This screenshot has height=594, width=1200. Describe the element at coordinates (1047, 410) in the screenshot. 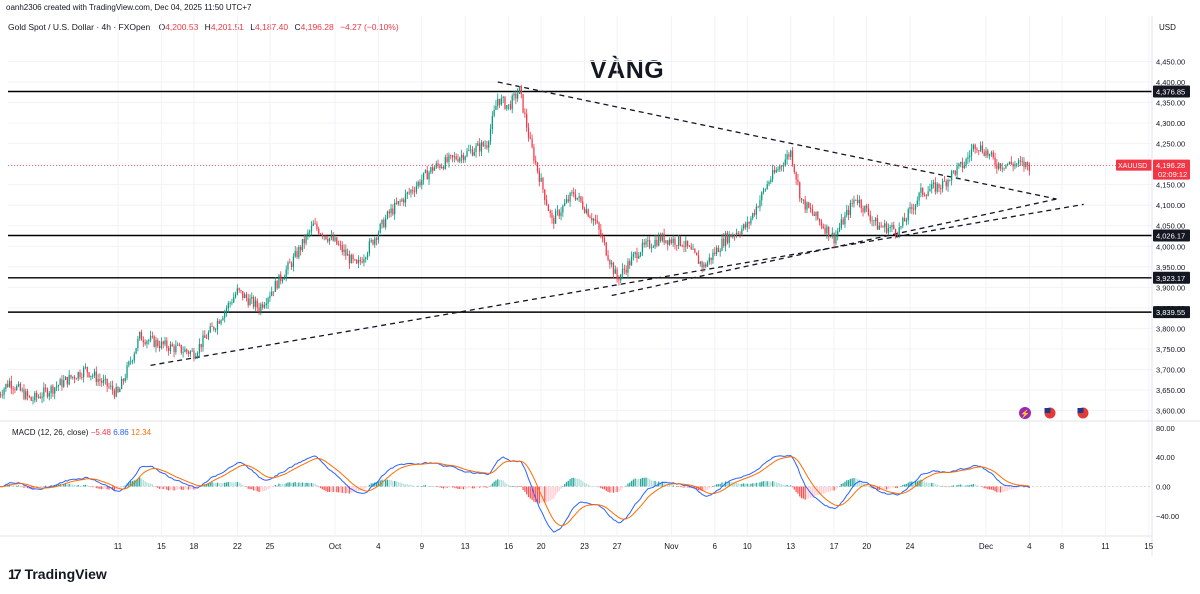

I see `us-flag-canton` at that location.